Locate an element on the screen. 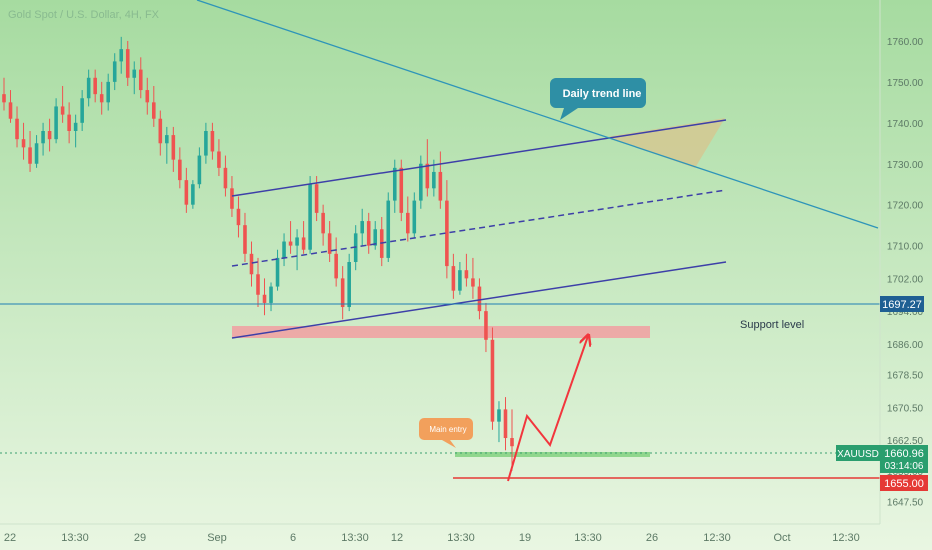 The height and width of the screenshot is (550, 932). support-price-text: 1697.27 is located at coordinates (902, 305).